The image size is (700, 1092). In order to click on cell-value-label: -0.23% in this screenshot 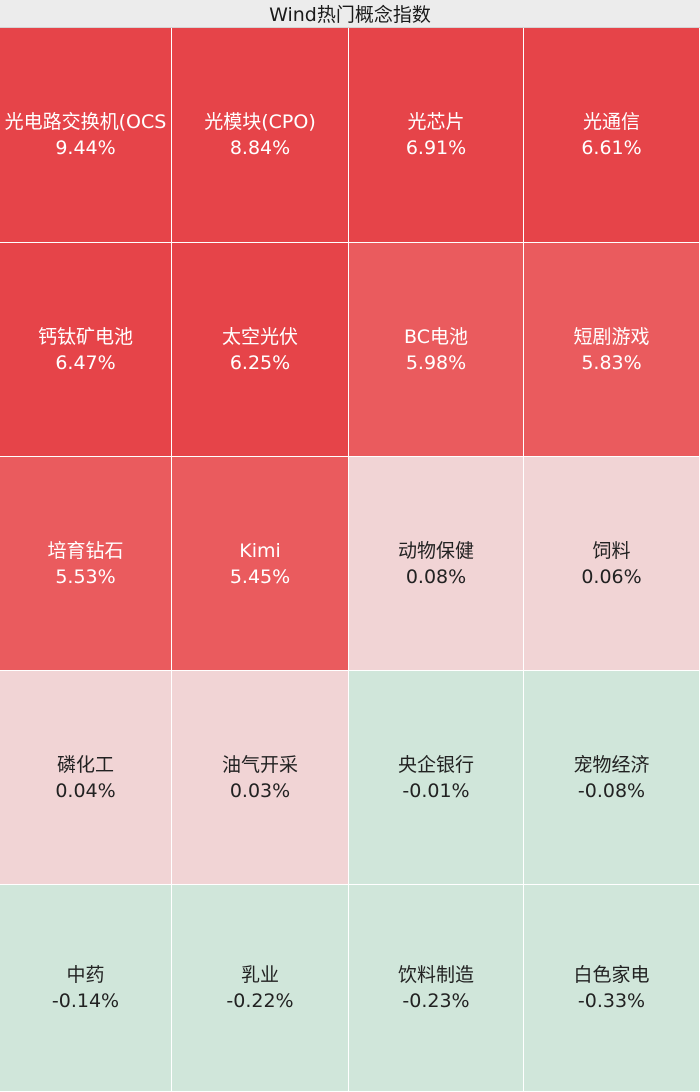, I will do `click(436, 1001)`.